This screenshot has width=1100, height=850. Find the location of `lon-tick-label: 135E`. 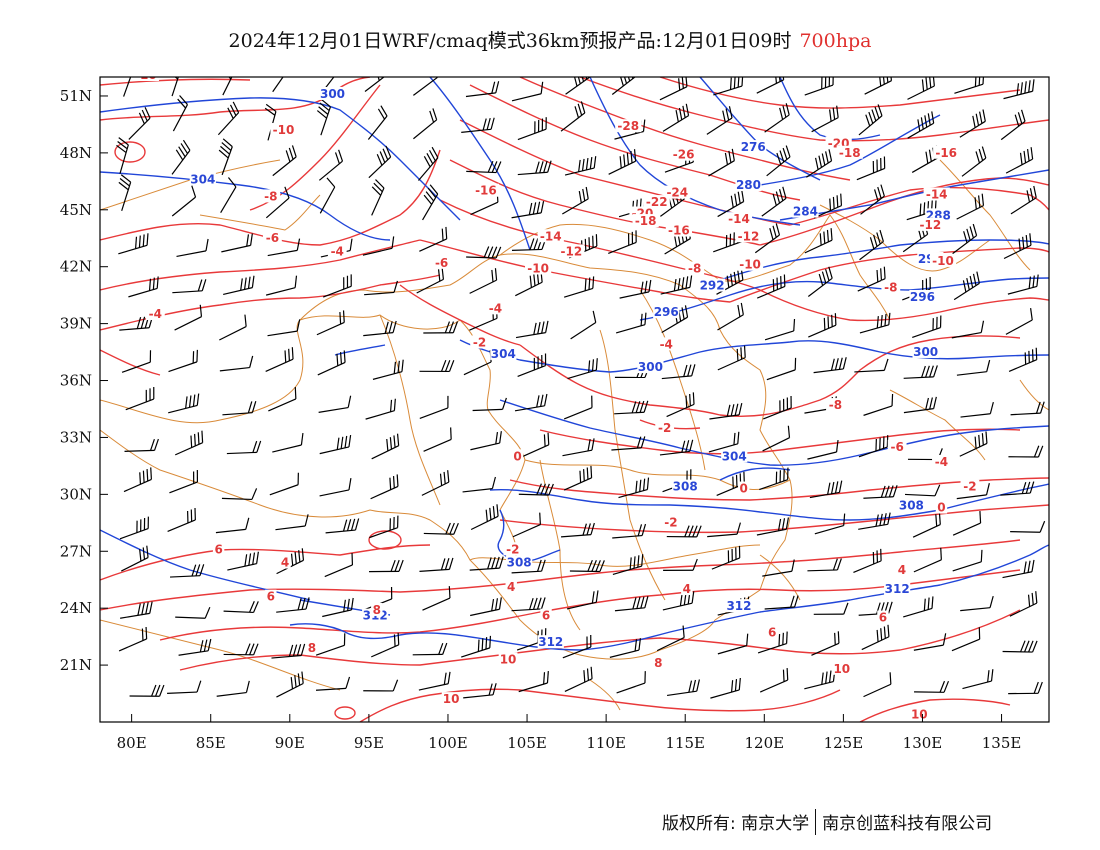

lon-tick-label: 135E is located at coordinates (1002, 743).